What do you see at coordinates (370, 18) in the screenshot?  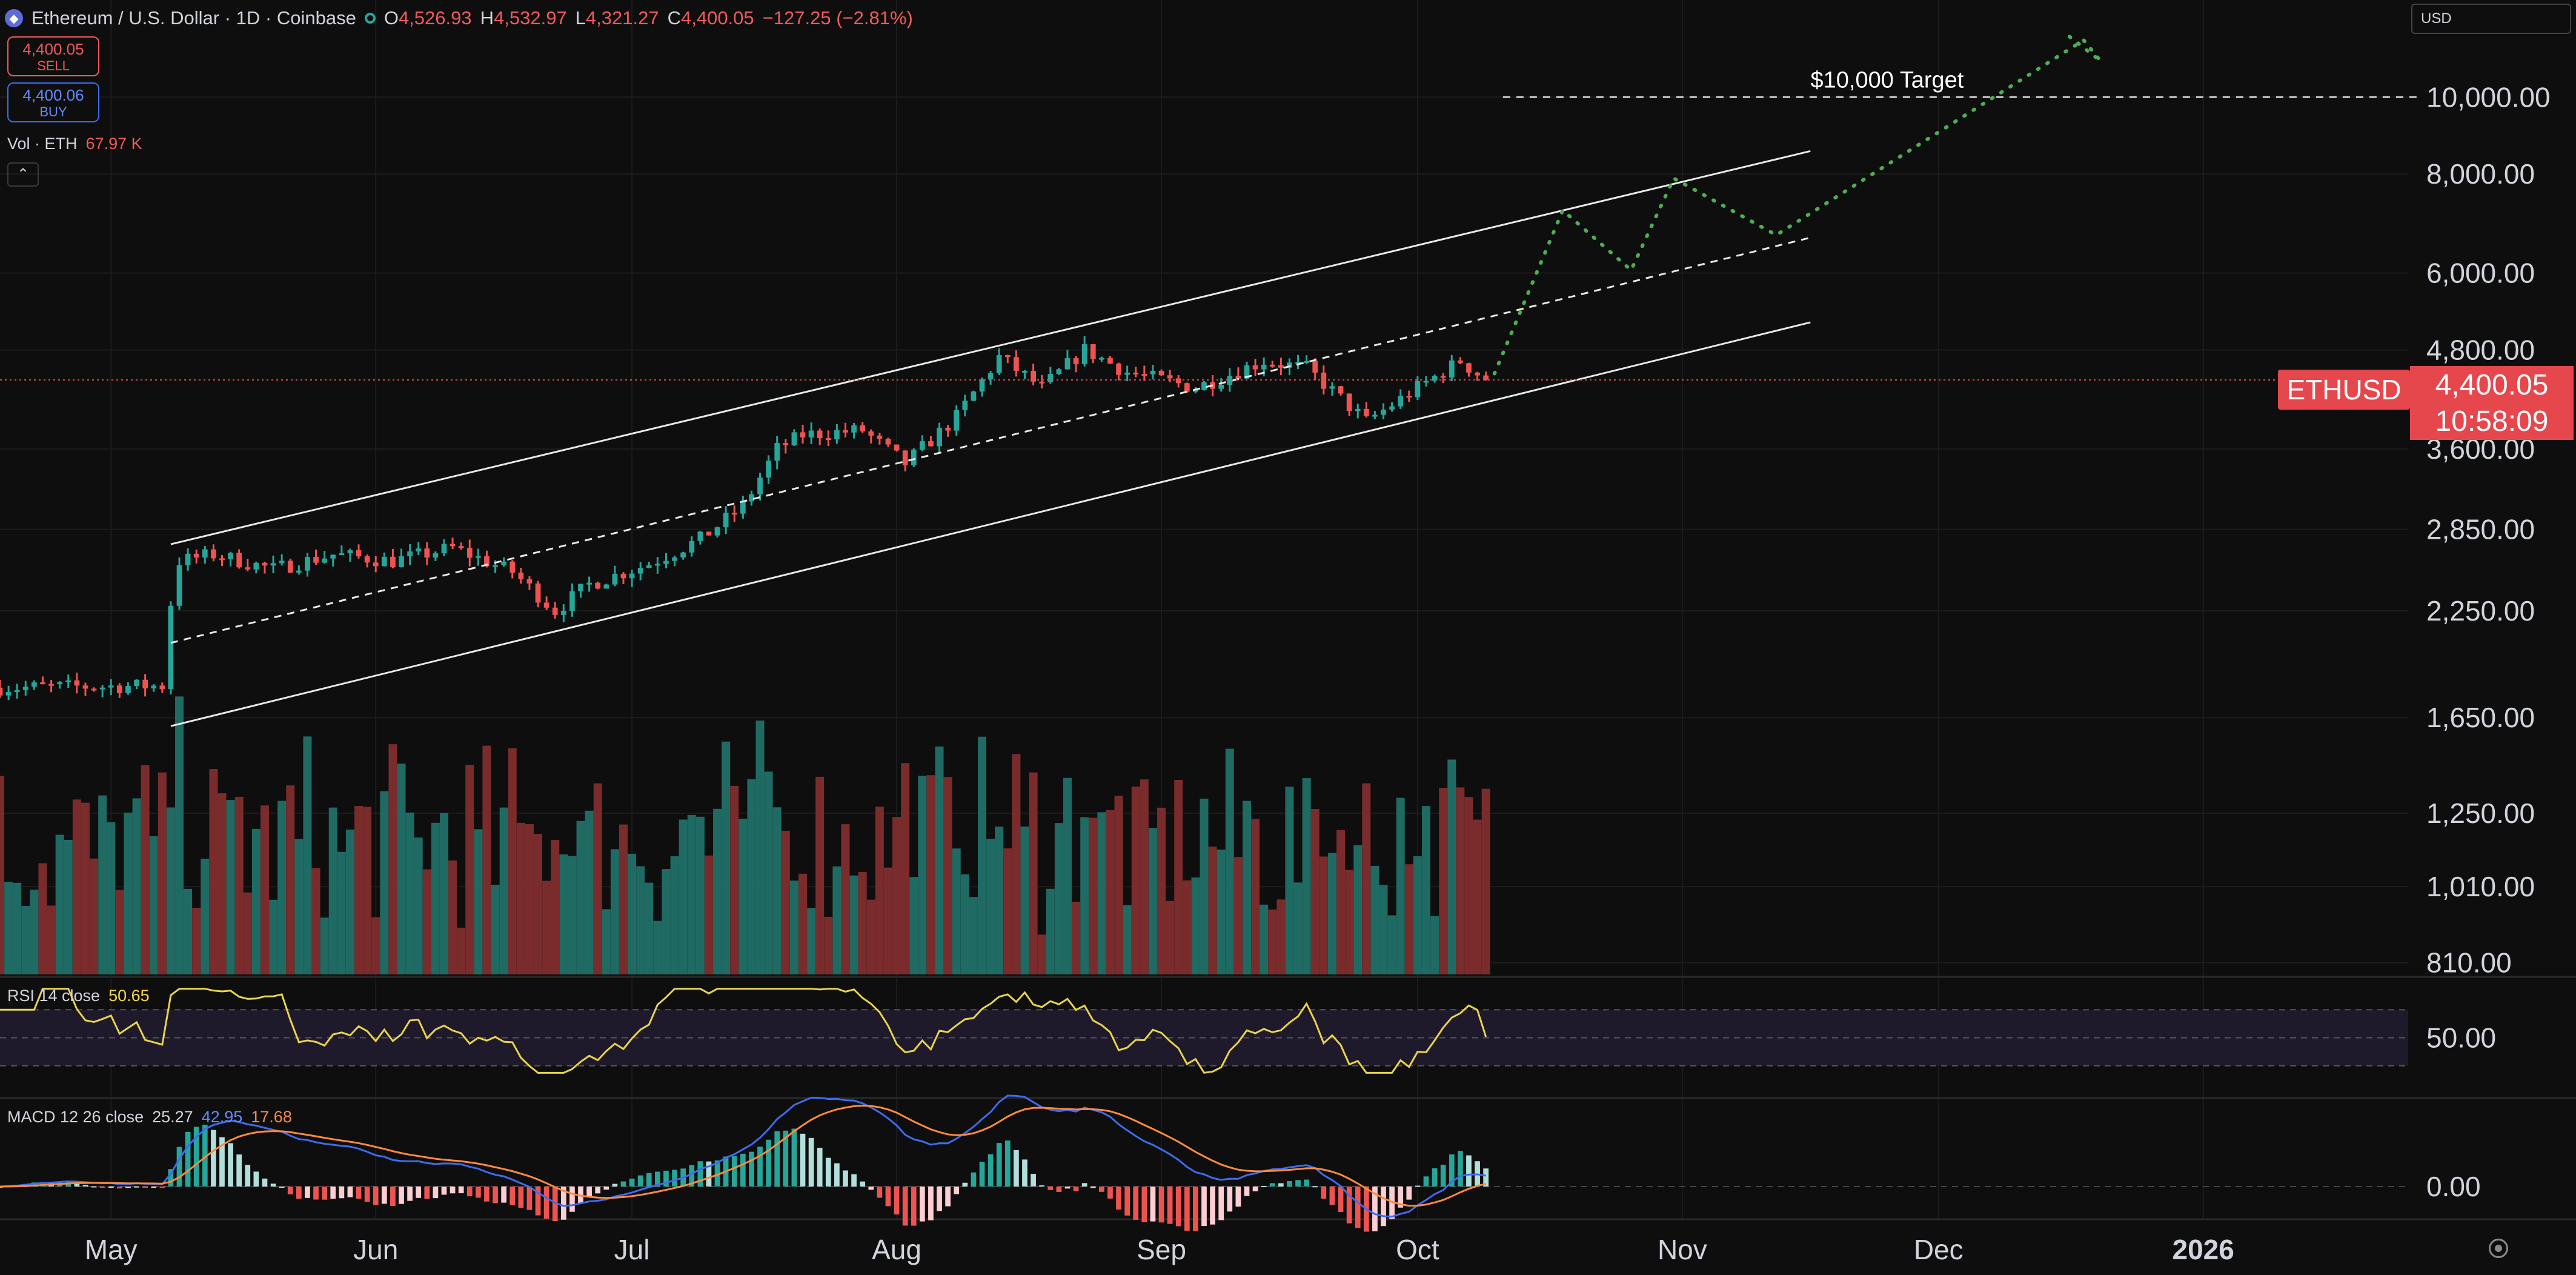 I see `market-status-icon` at bounding box center [370, 18].